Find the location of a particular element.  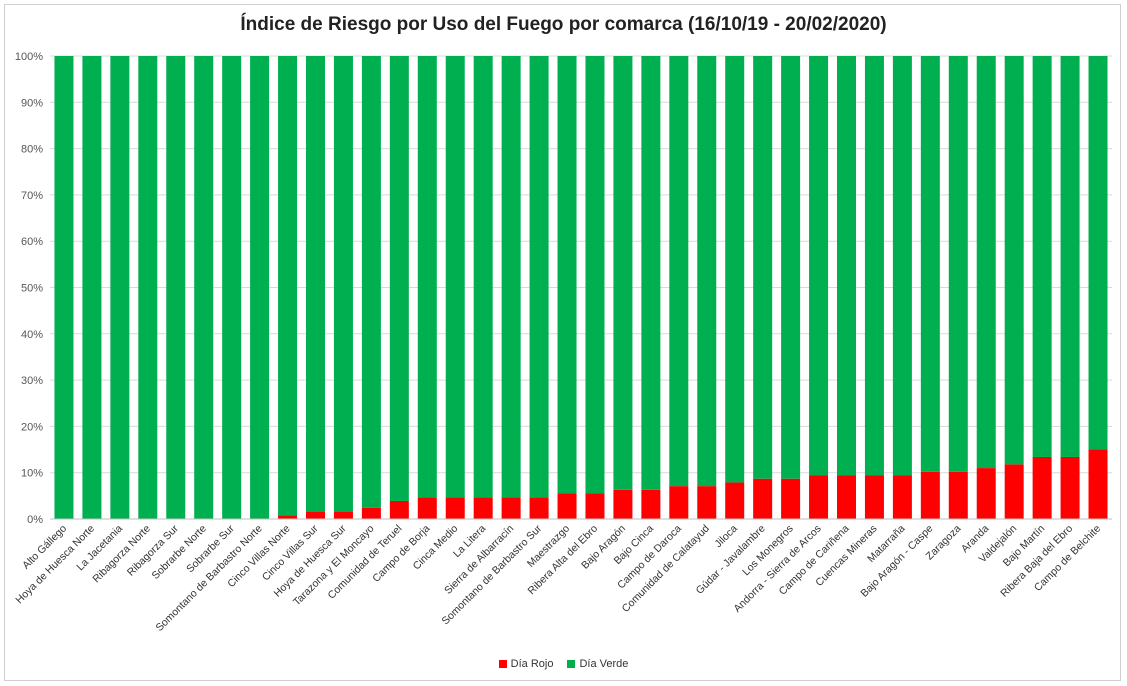

y-tick-label: 100% is located at coordinates (29, 57).